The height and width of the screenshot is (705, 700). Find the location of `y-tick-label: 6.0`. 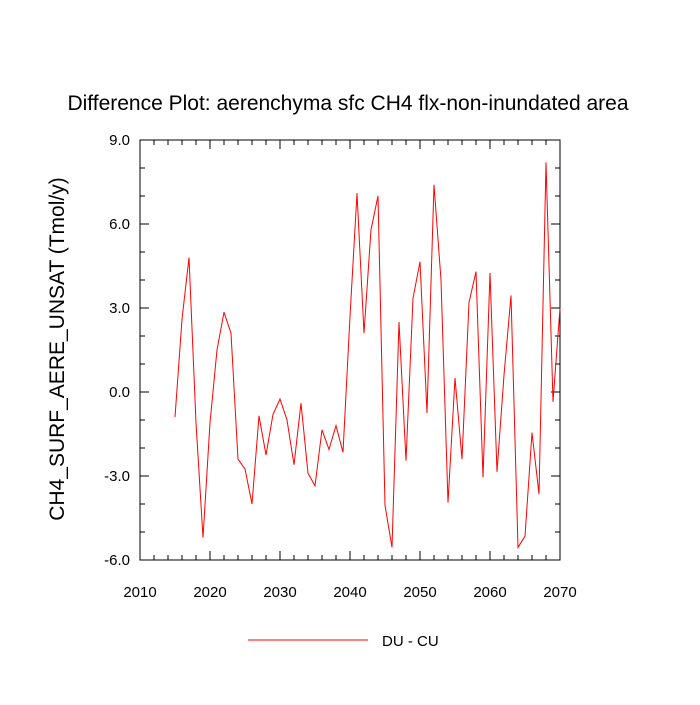

y-tick-label: 6.0 is located at coordinates (119, 224).